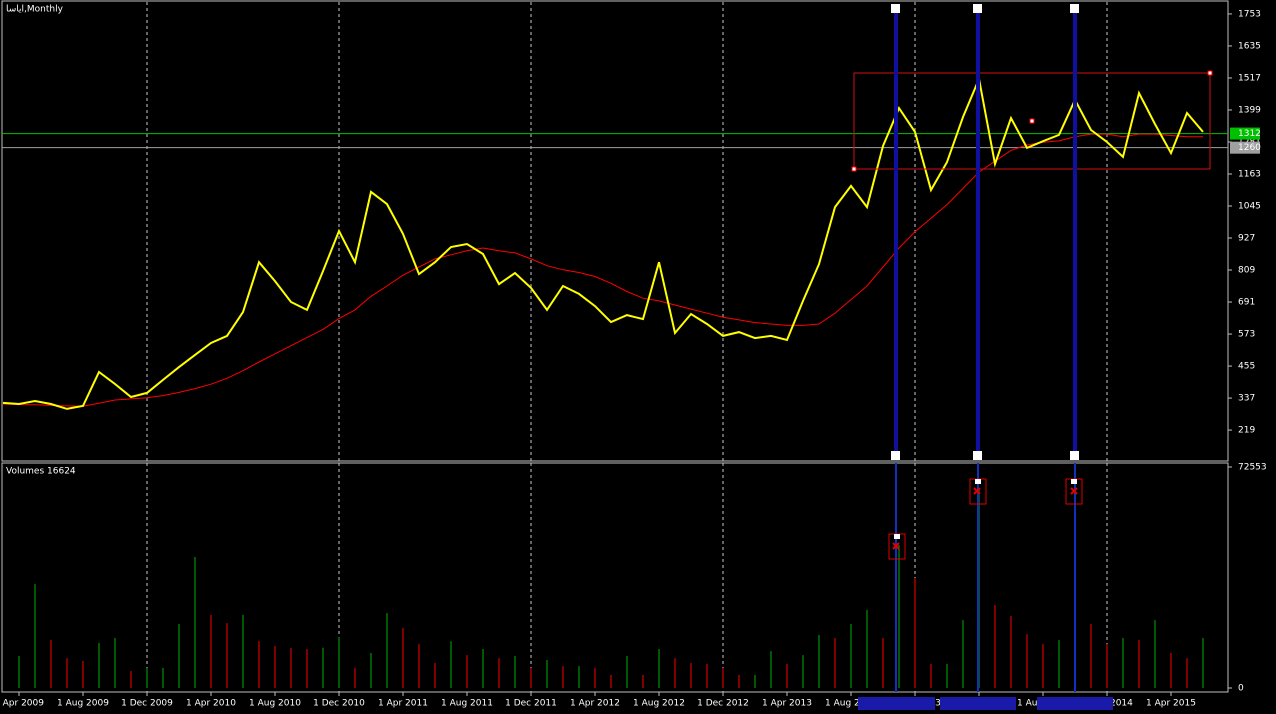 Image resolution: width=1276 pixels, height=714 pixels. Describe the element at coordinates (1249, 148) in the screenshot. I see `price-label: 1260` at that location.